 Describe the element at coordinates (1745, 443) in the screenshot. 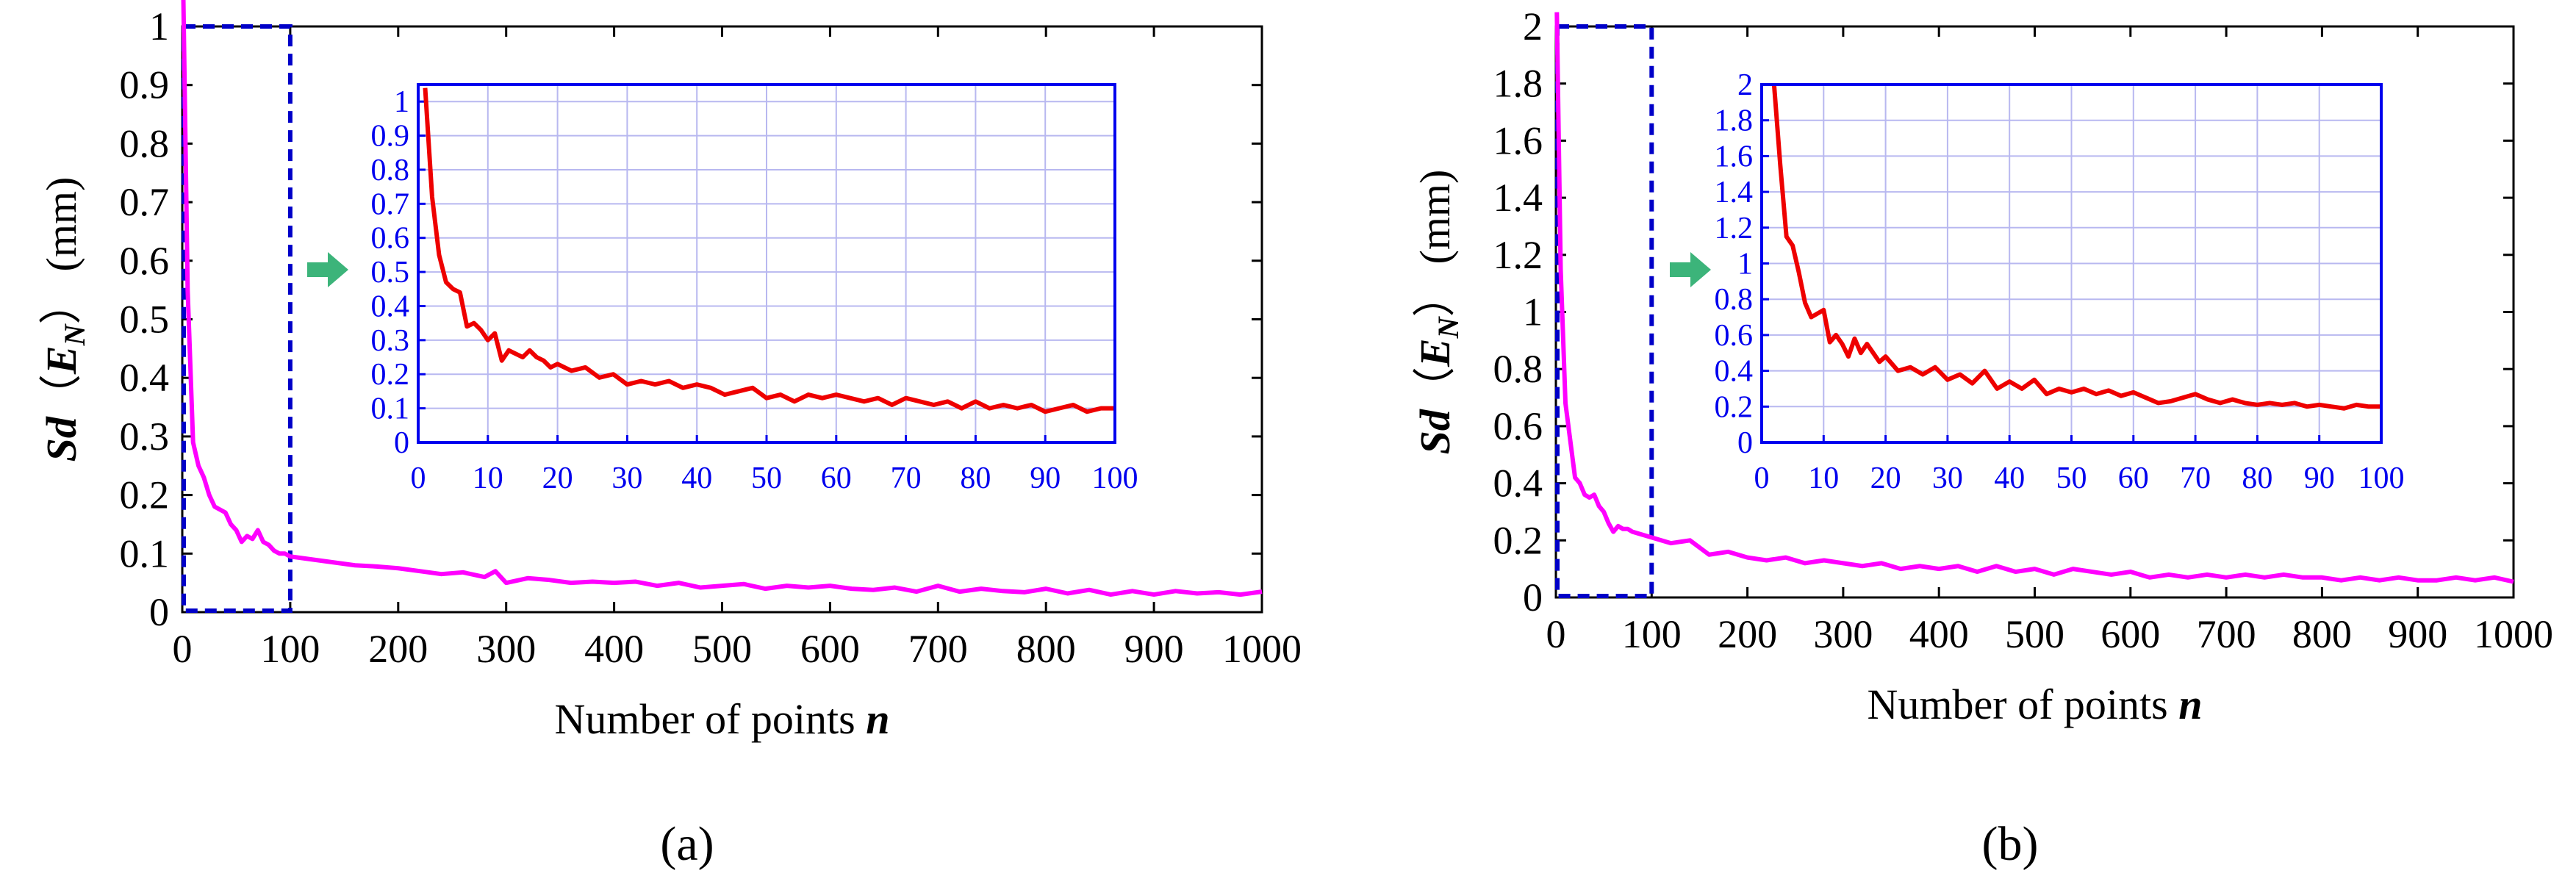

I see `inset-y-tick-label: 0` at that location.